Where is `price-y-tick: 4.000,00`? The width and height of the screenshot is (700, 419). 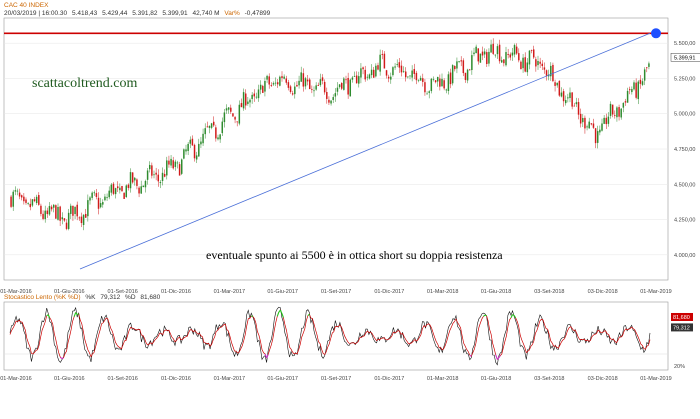
price-y-tick: 4.000,00 is located at coordinates (684, 256).